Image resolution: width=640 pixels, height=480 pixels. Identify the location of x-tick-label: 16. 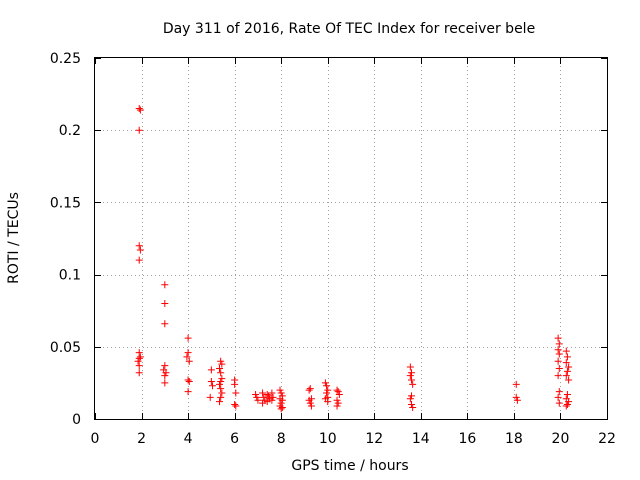
(467, 439).